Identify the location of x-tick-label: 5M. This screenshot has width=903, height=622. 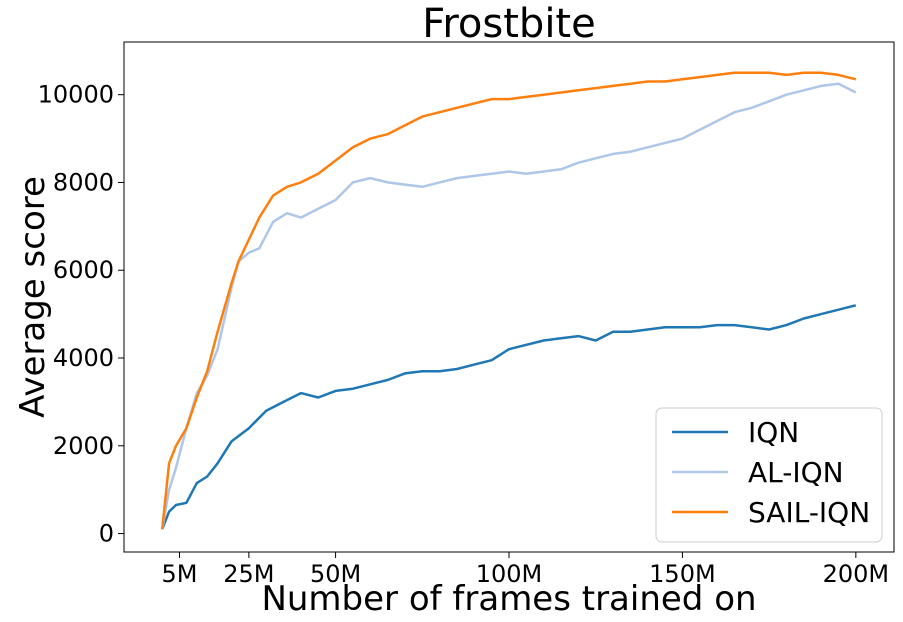
(180, 574).